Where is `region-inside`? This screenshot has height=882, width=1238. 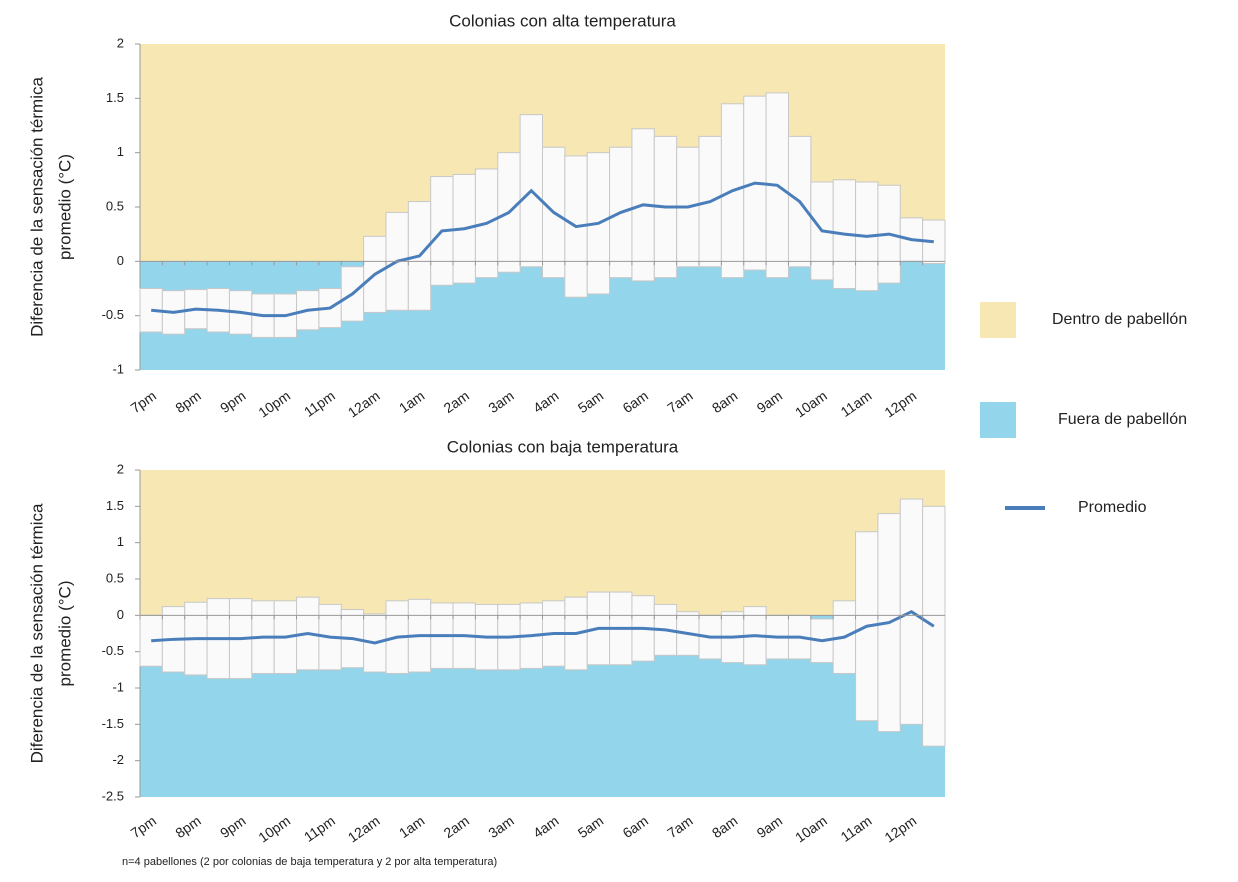 region-inside is located at coordinates (542, 543).